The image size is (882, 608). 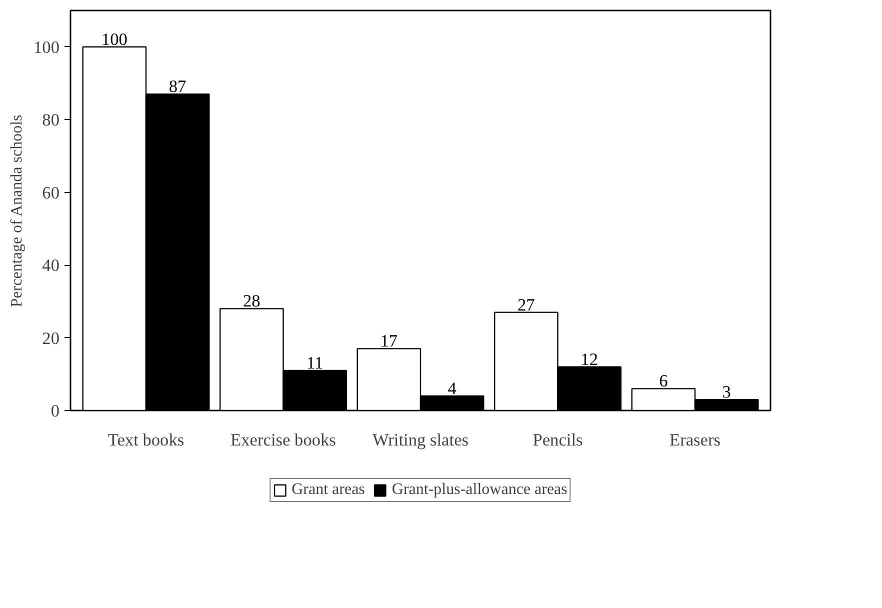 What do you see at coordinates (51, 120) in the screenshot?
I see `y-tick-label: 80` at bounding box center [51, 120].